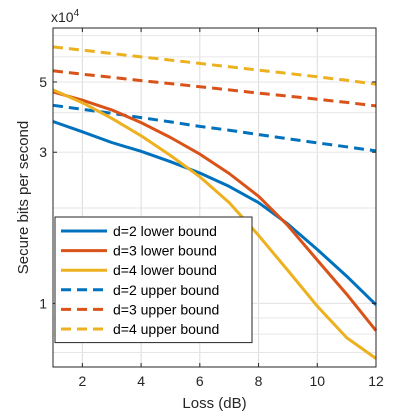 The height and width of the screenshot is (415, 415). I want to click on legend-box, so click(153, 280).